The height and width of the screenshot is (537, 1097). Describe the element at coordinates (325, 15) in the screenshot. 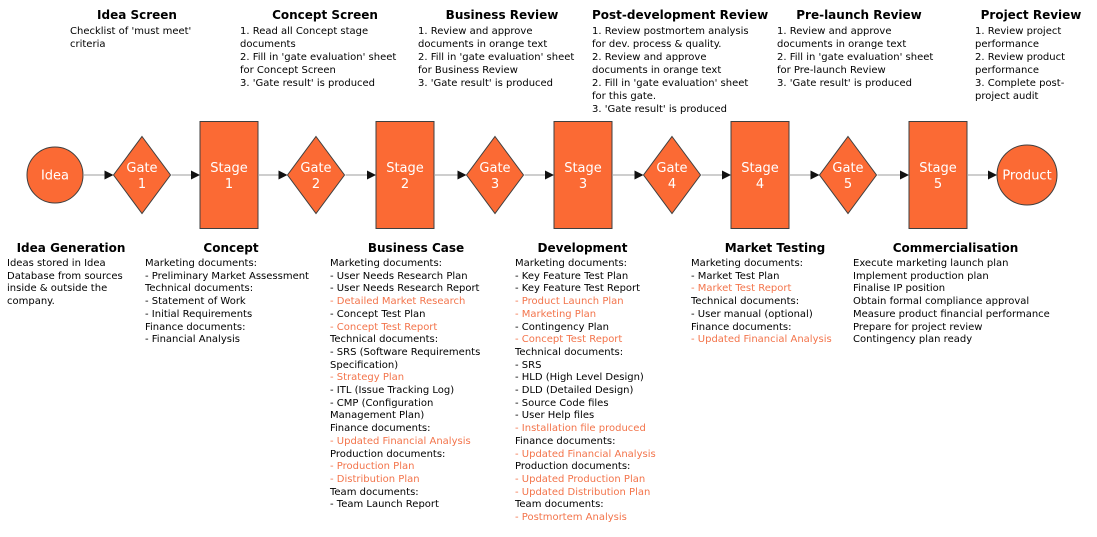

I see `gate-review-title: Concept Screen` at that location.